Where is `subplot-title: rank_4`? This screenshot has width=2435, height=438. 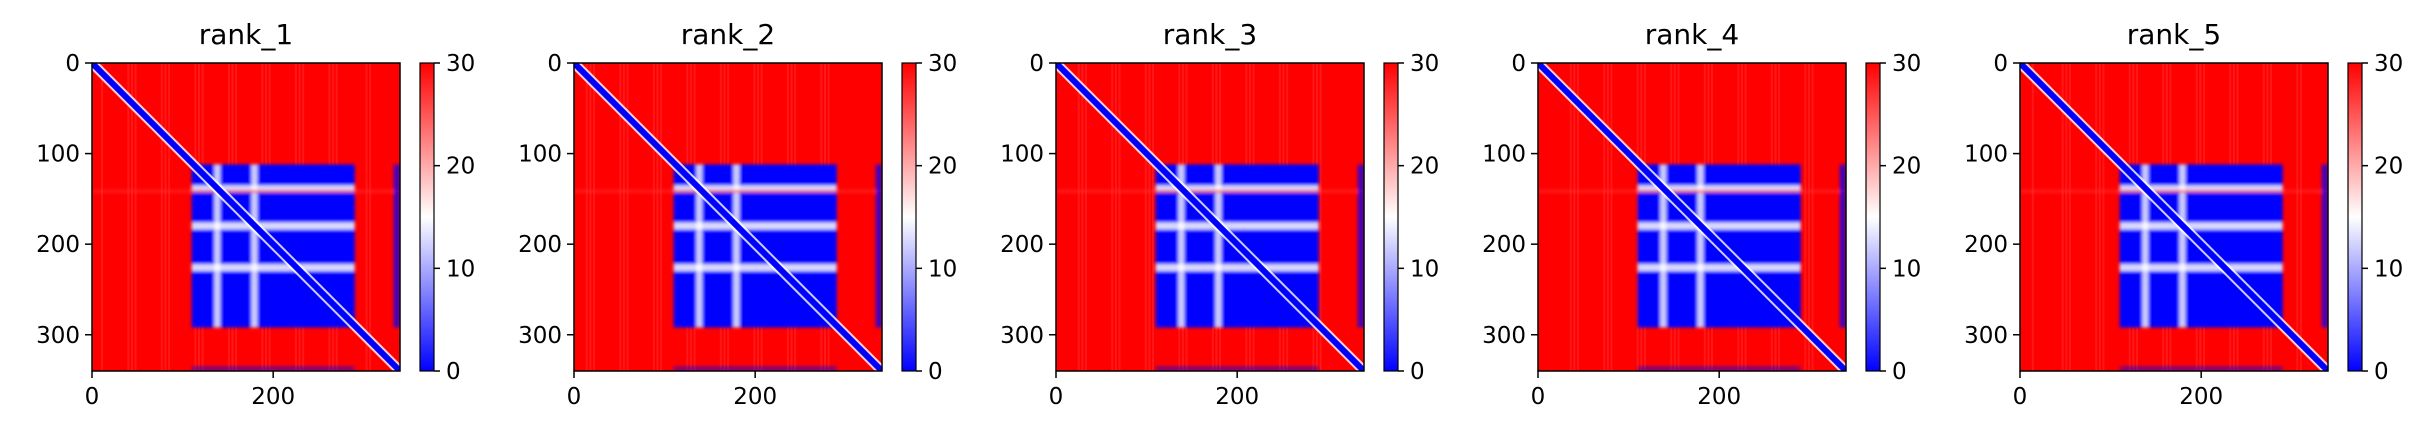 subplot-title: rank_4 is located at coordinates (1692, 34).